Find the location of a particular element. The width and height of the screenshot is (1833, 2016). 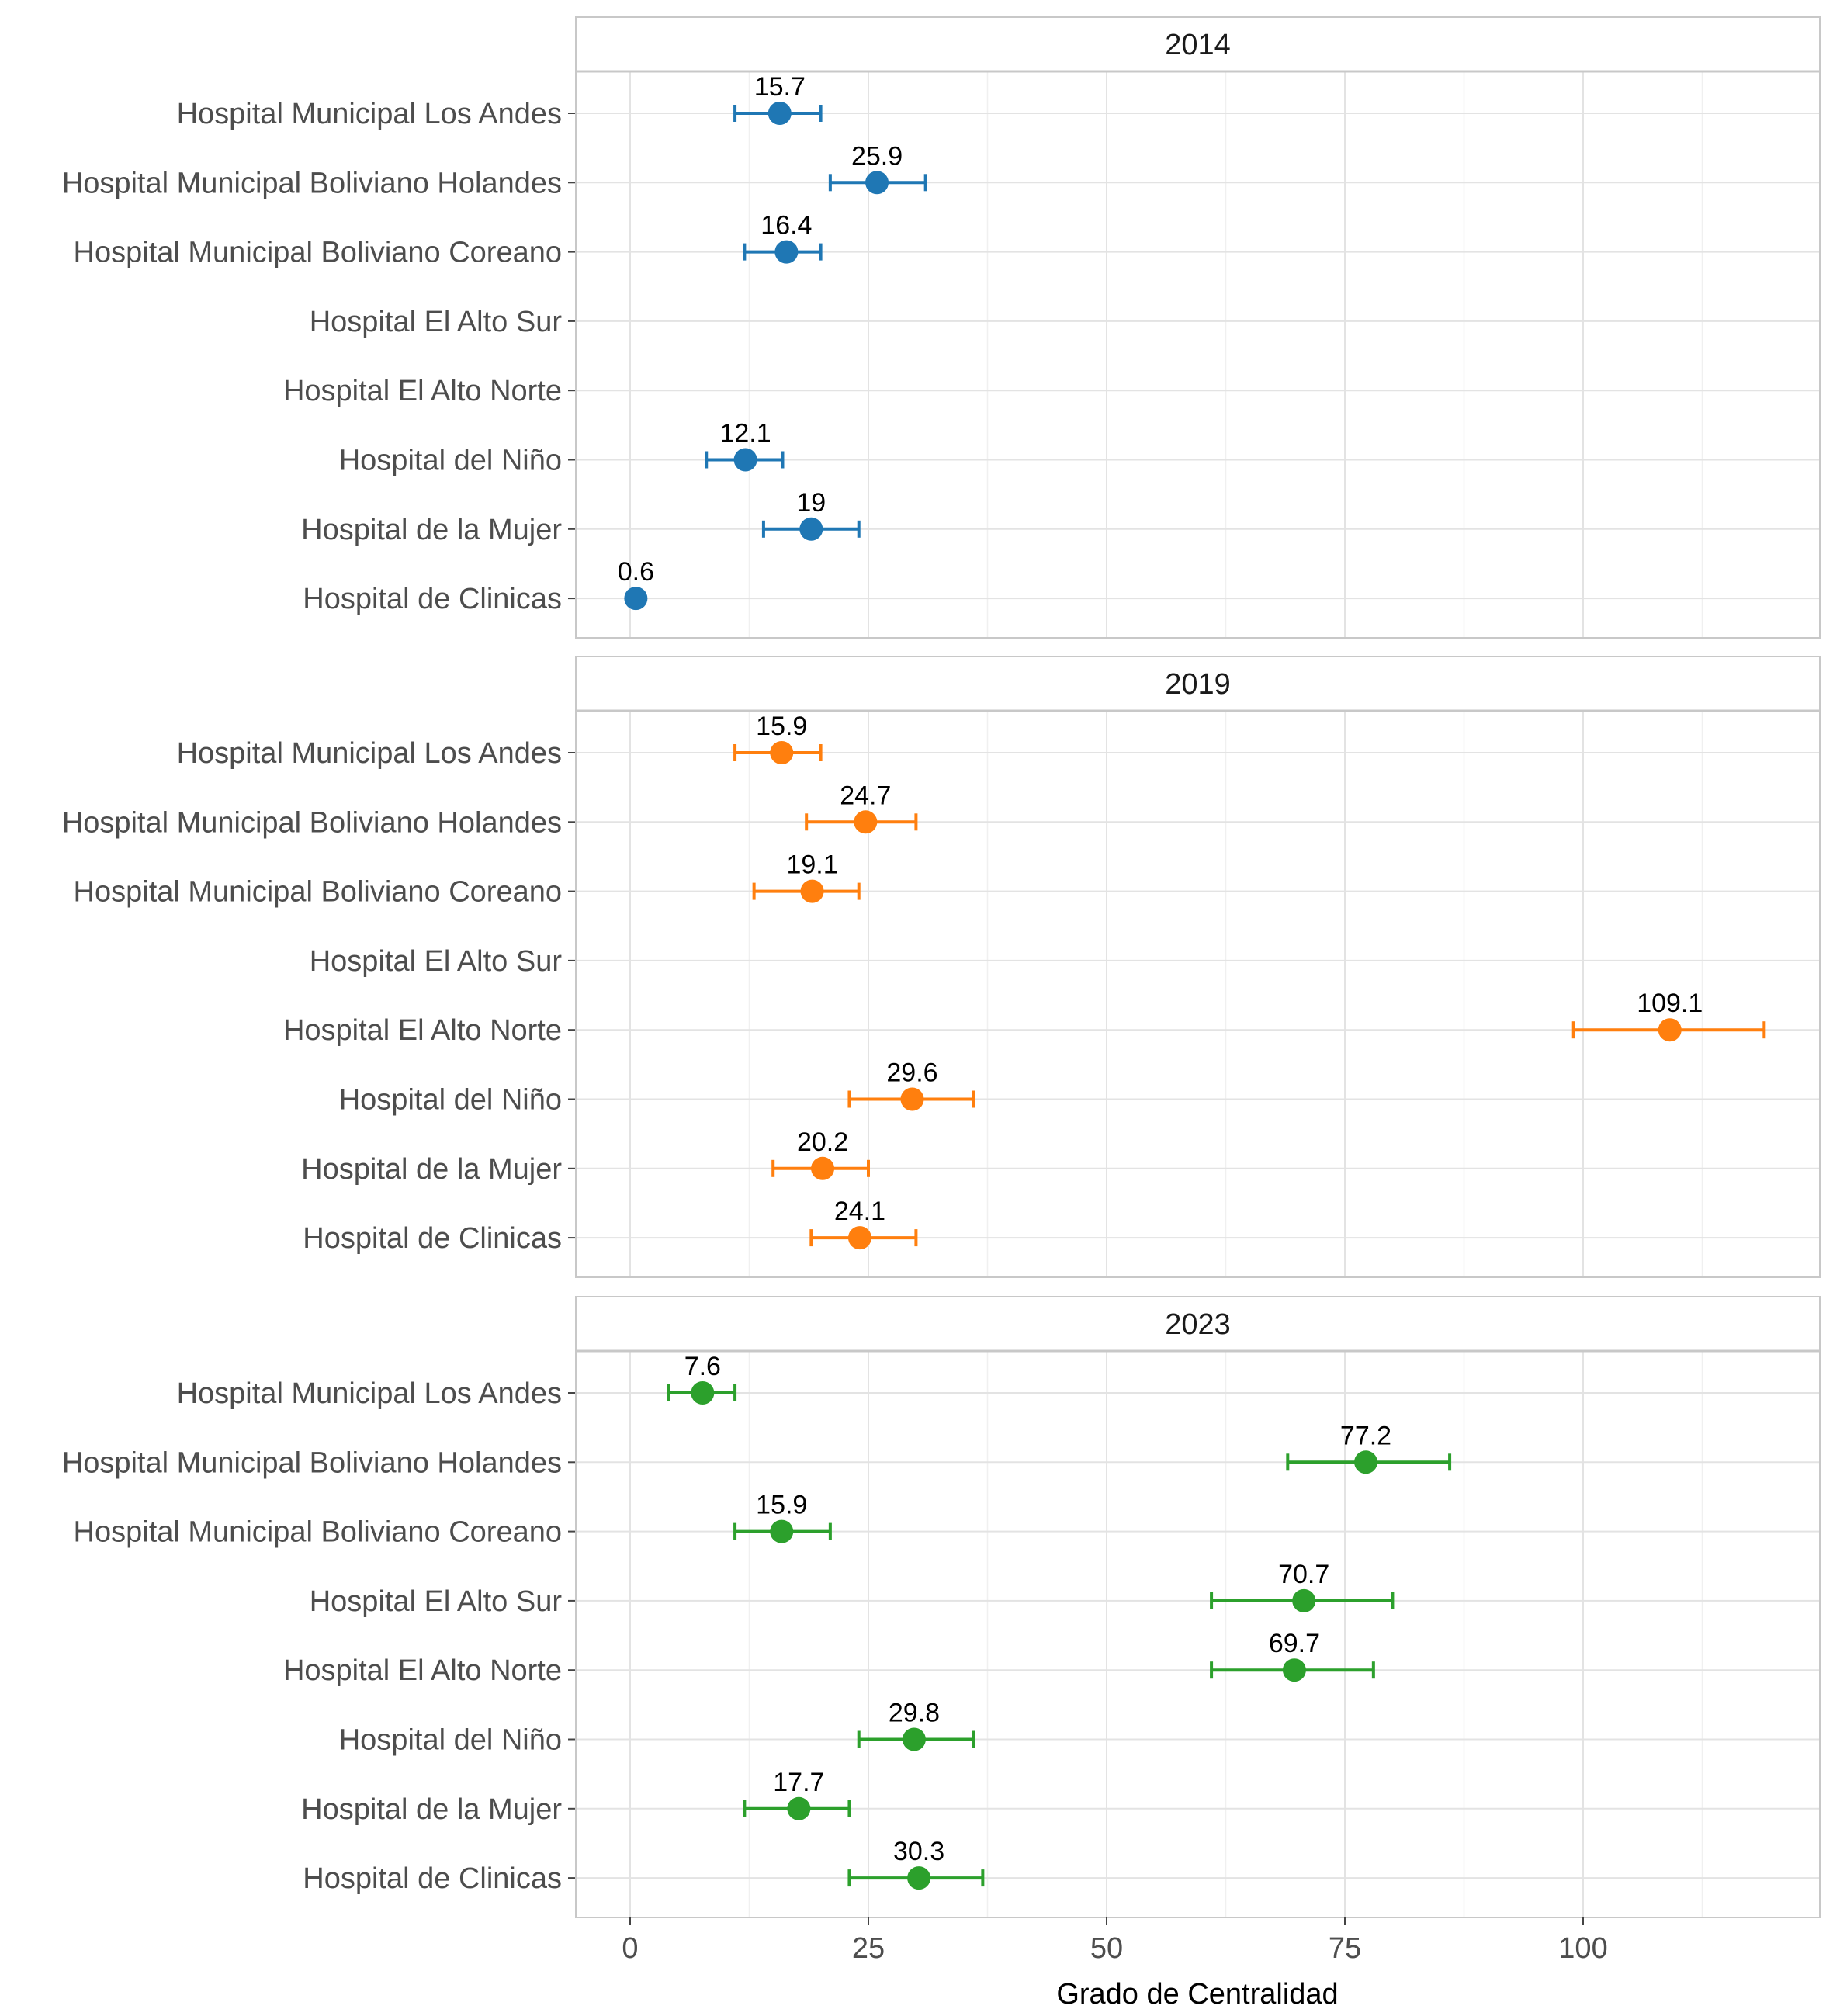

data-label: 70.7 is located at coordinates (1303, 1575).